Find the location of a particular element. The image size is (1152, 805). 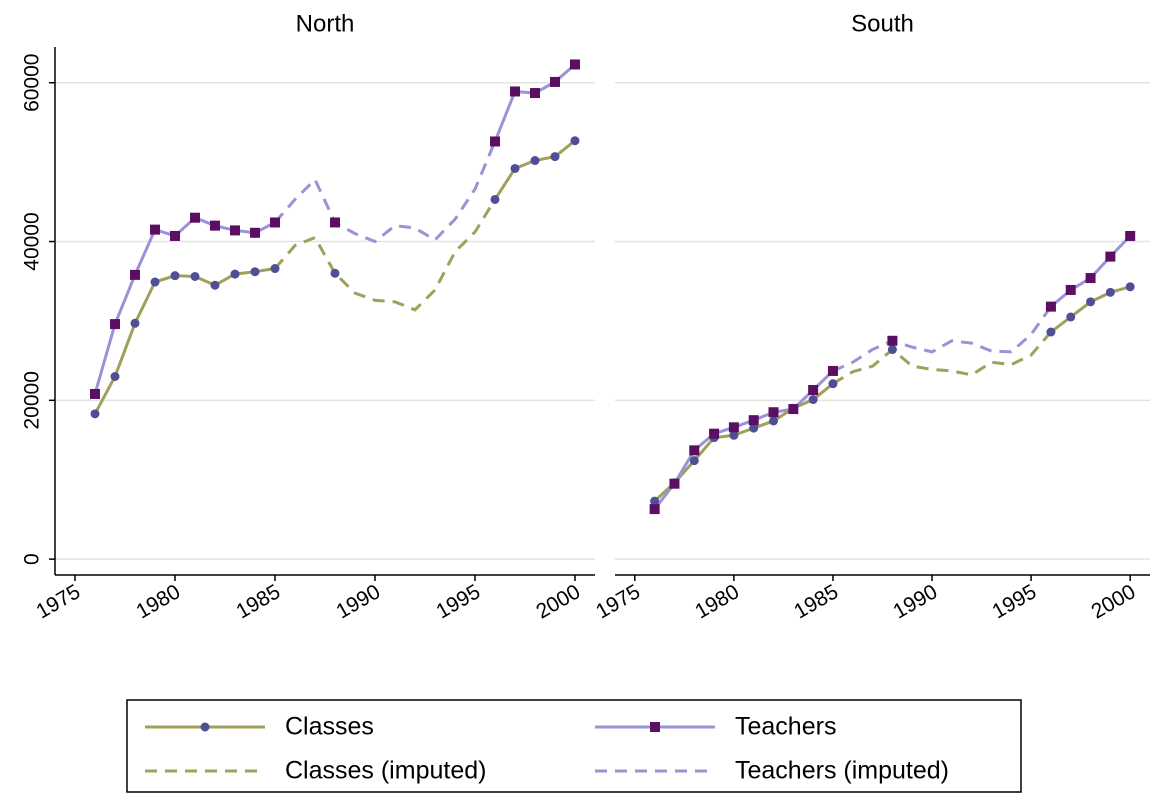

legend-label: Teachers (imputed) is located at coordinates (842, 771).